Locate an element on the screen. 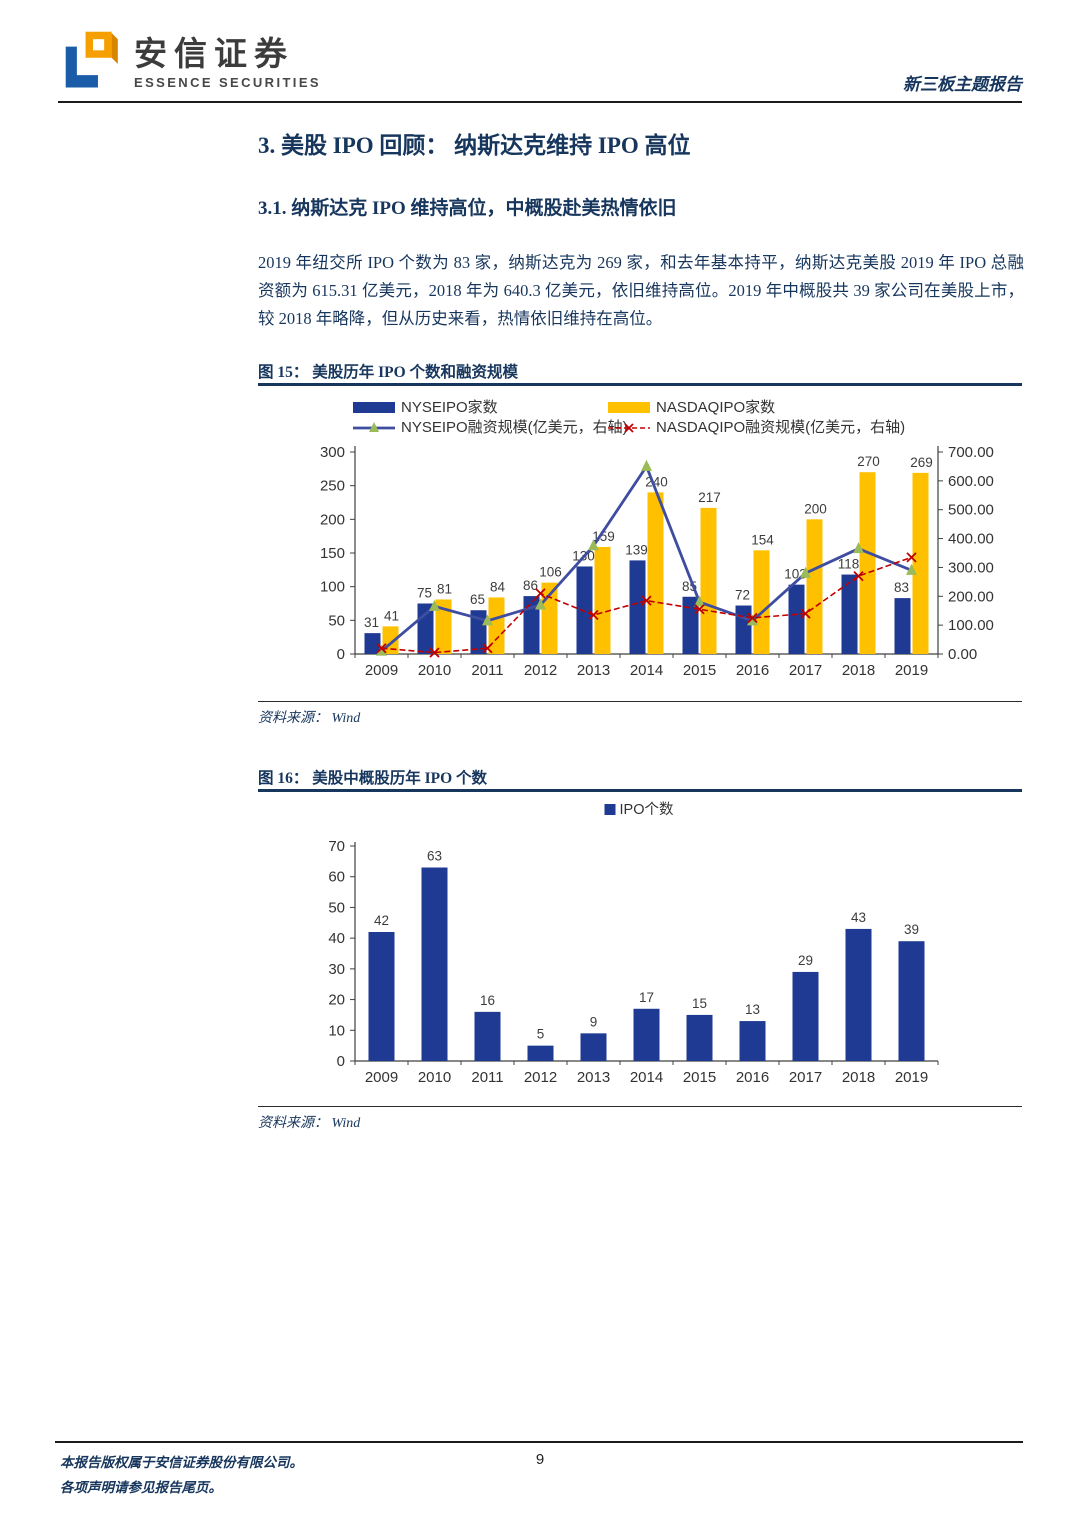 This screenshot has height=1527, width=1080. svg-text: 270 is located at coordinates (868, 461).